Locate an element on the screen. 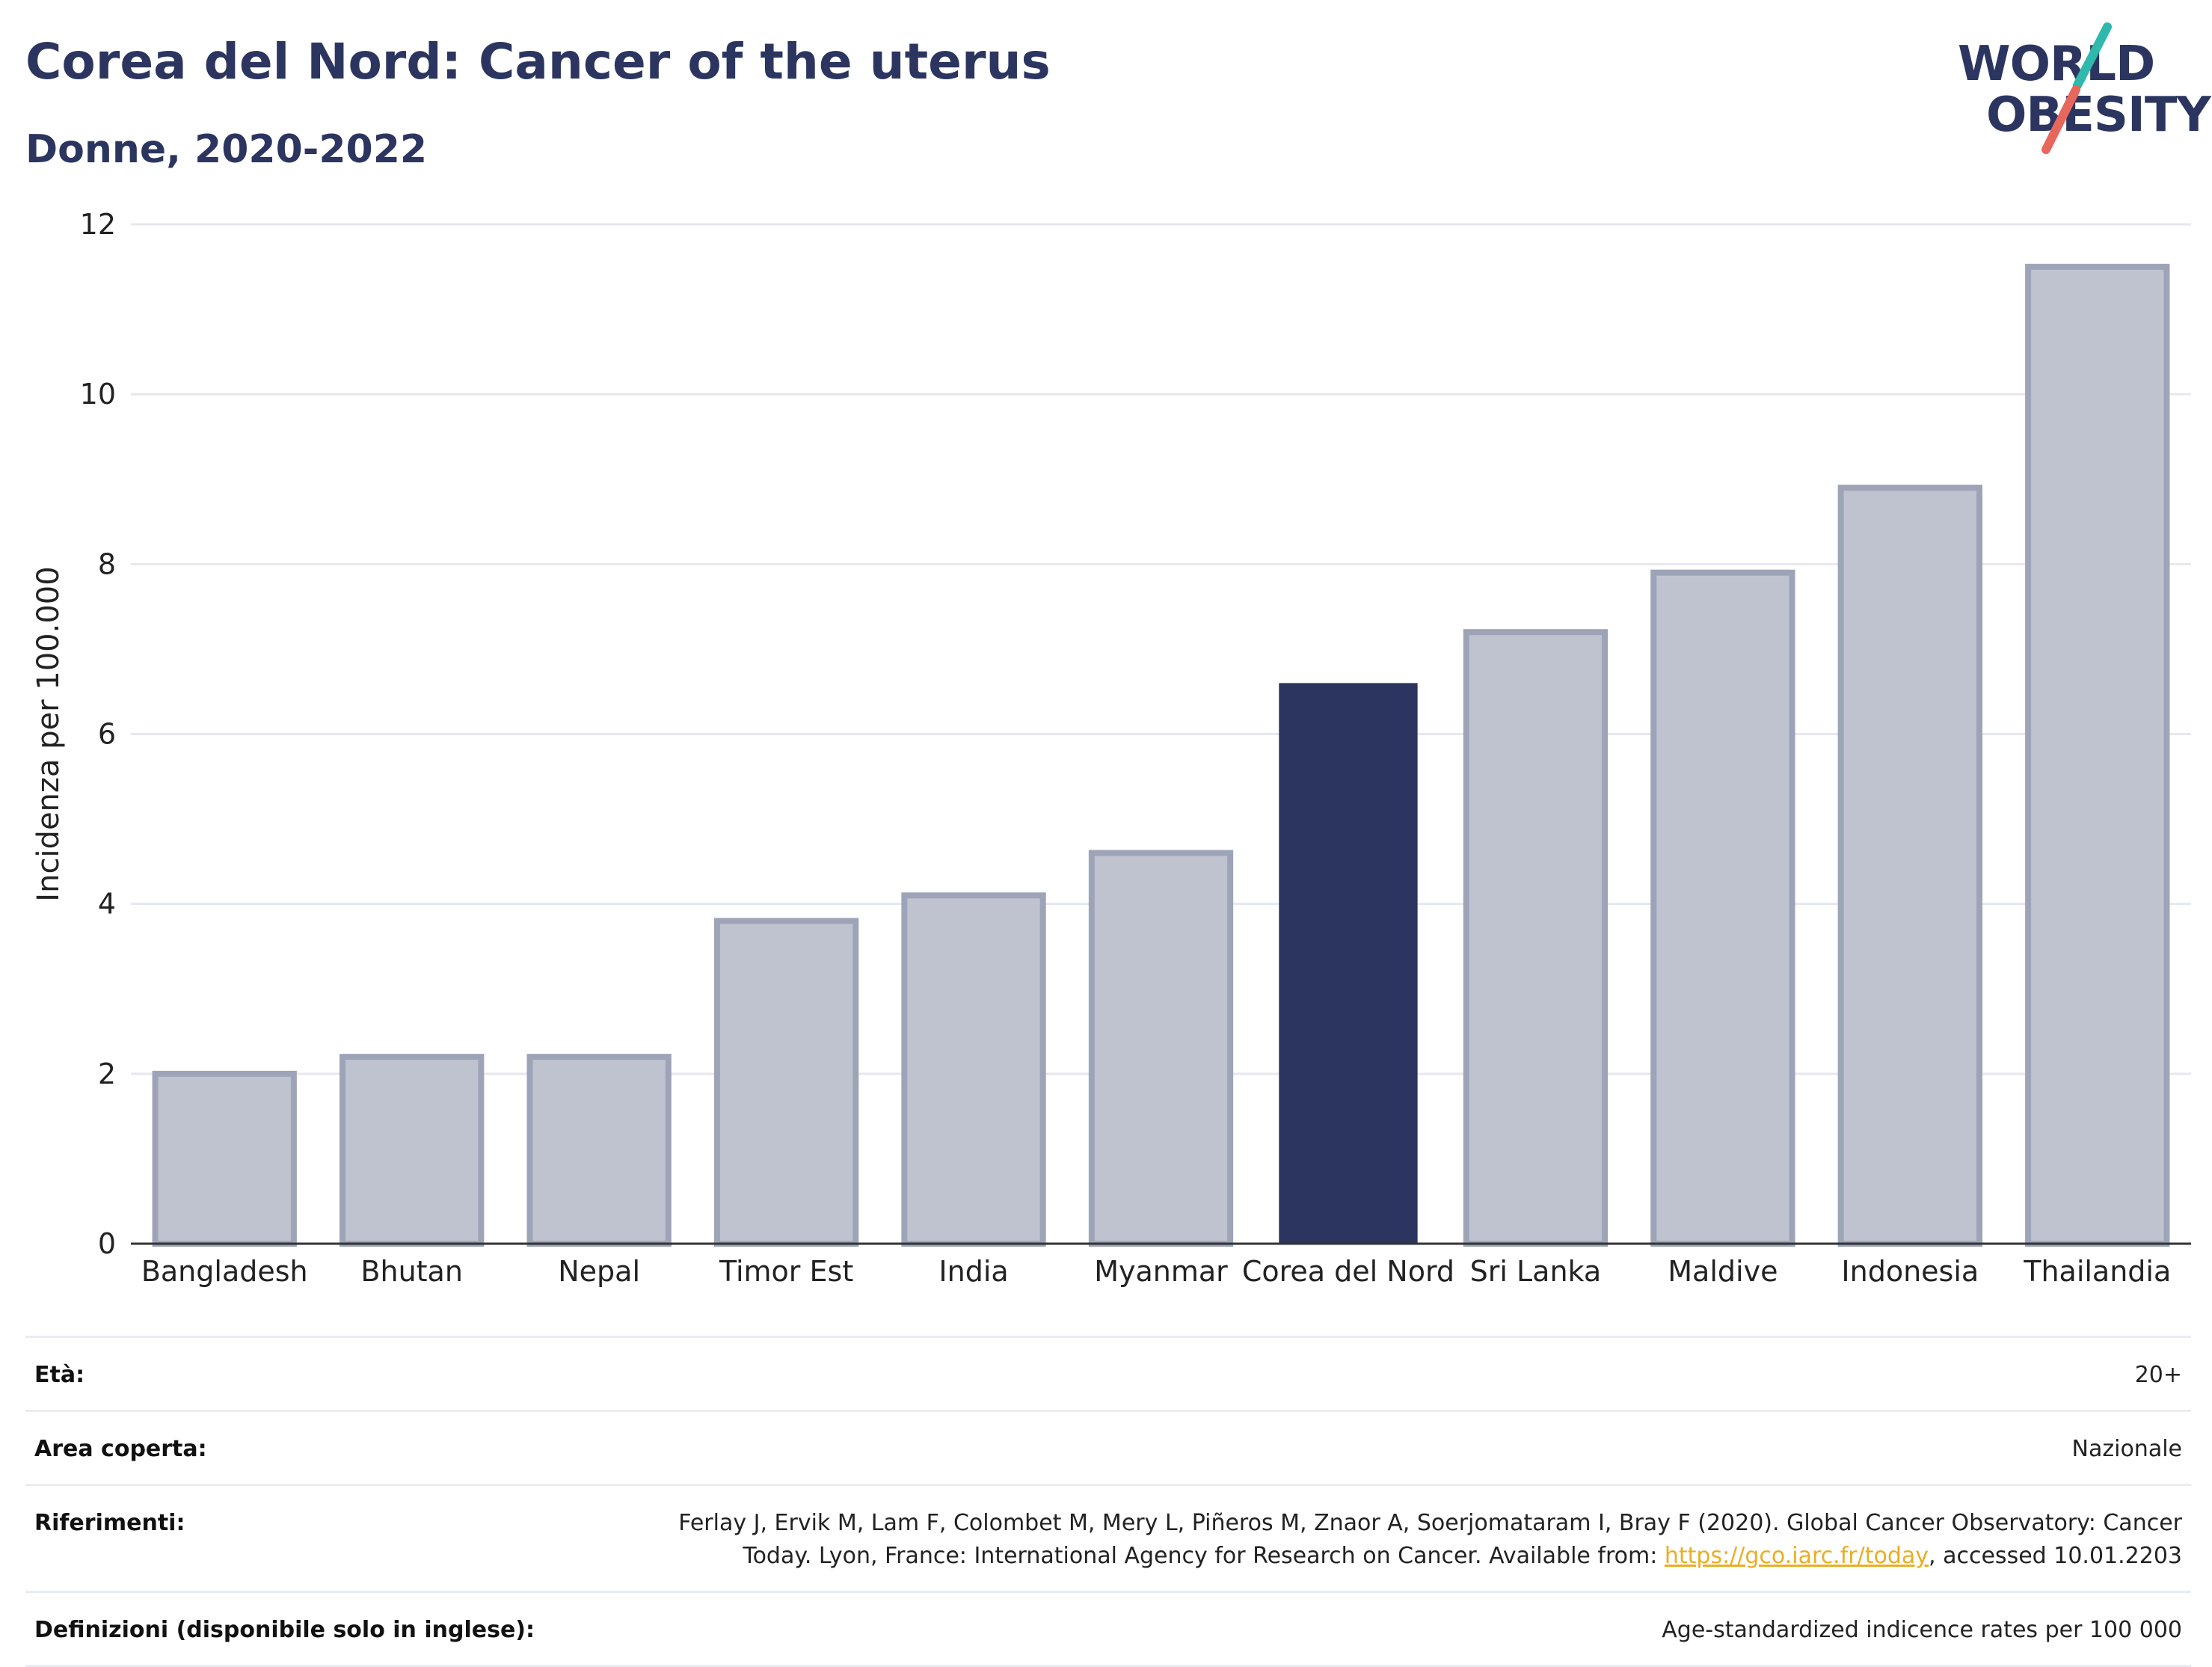 The height and width of the screenshot is (1667, 2212). y-tick-label: 6 is located at coordinates (107, 735).